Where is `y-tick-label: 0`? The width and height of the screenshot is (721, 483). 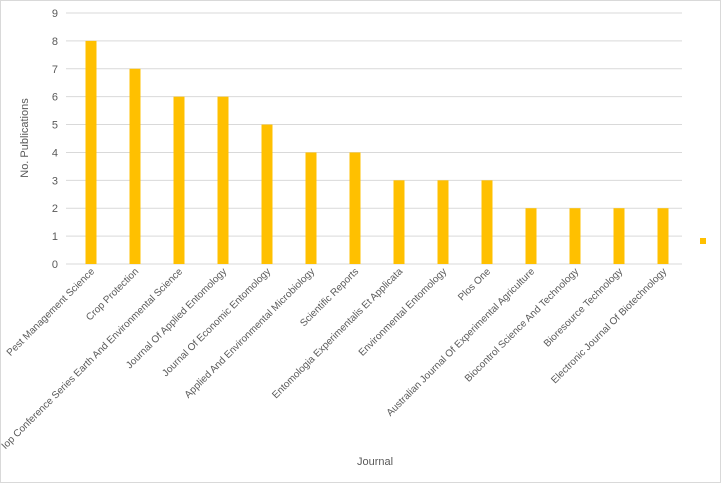
y-tick-label: 0 is located at coordinates (55, 265).